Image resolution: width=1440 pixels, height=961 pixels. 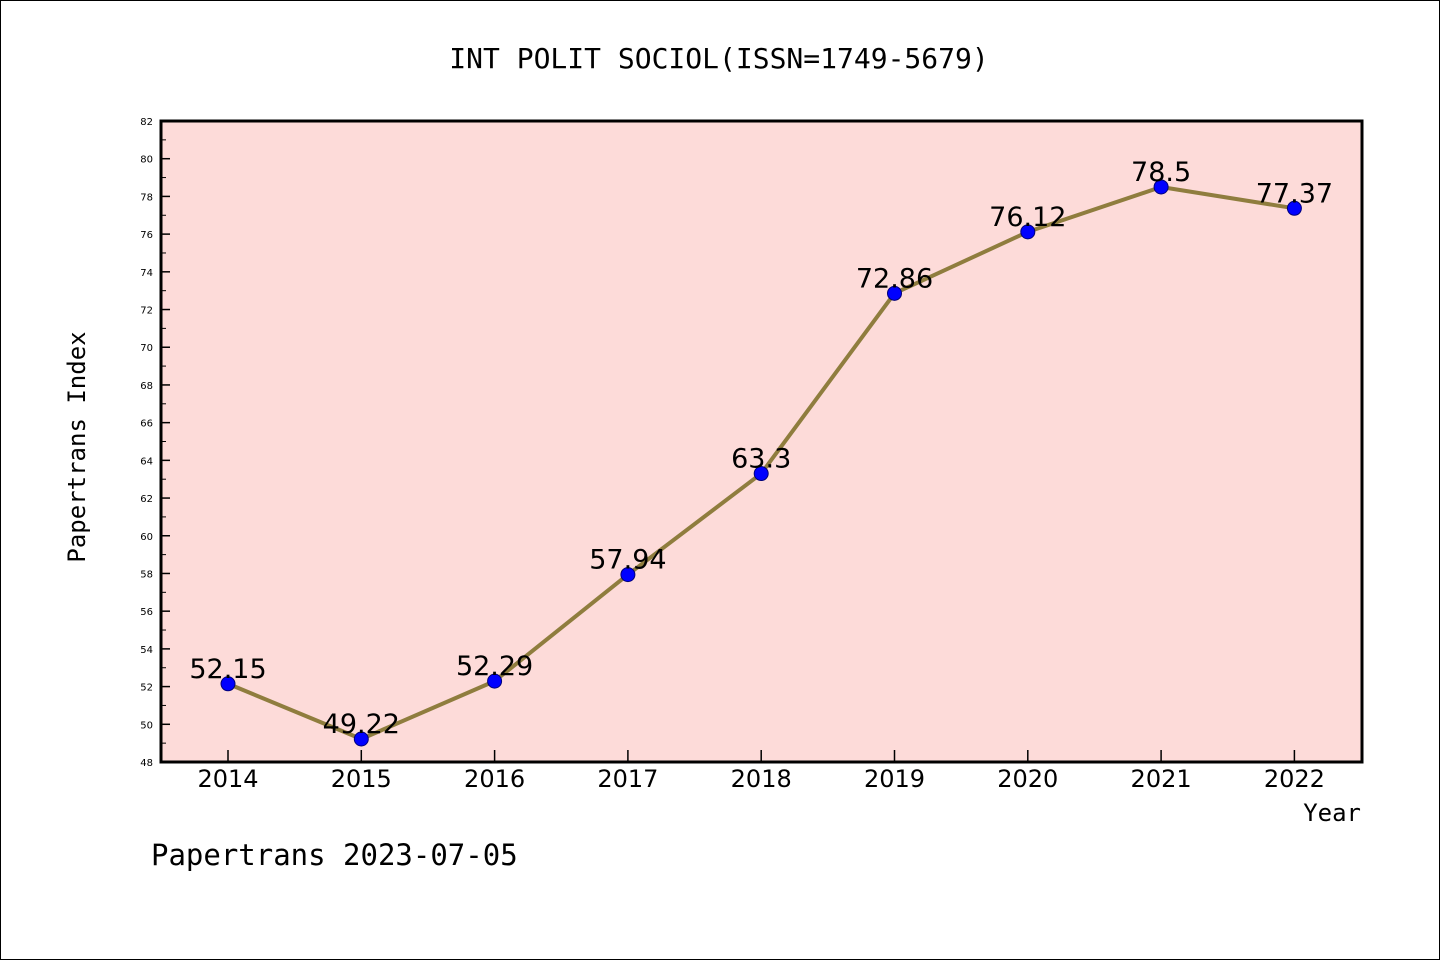 What do you see at coordinates (627, 560) in the screenshot?
I see `data-label: 57.94` at bounding box center [627, 560].